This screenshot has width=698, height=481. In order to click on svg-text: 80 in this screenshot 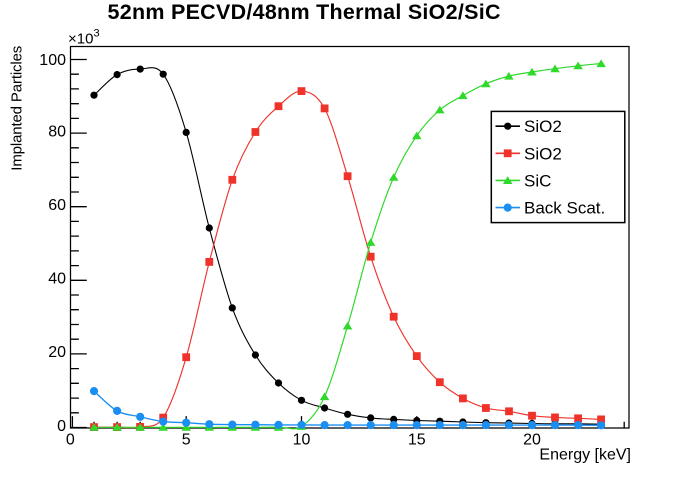, I will do `click(57, 131)`.